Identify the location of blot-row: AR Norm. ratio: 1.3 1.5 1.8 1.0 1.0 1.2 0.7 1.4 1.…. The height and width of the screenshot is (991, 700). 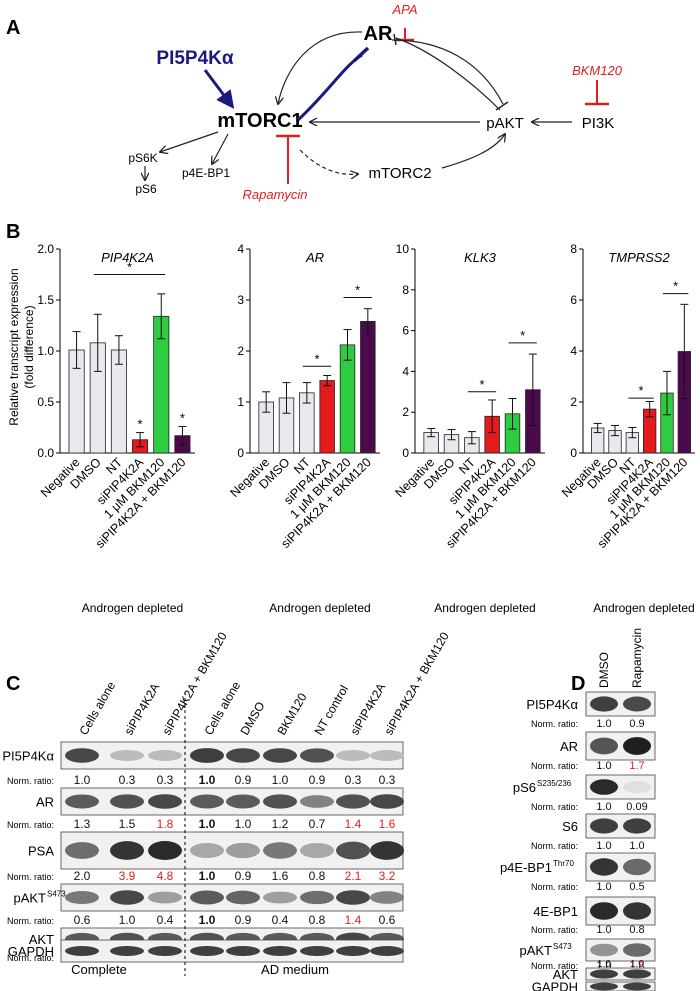
(205, 809).